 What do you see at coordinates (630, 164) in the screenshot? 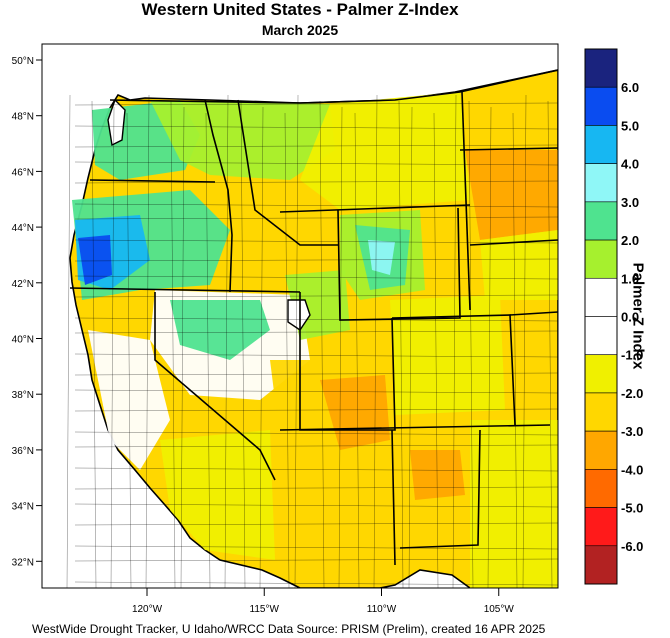
I see `colorbar-label: 4.0` at bounding box center [630, 164].